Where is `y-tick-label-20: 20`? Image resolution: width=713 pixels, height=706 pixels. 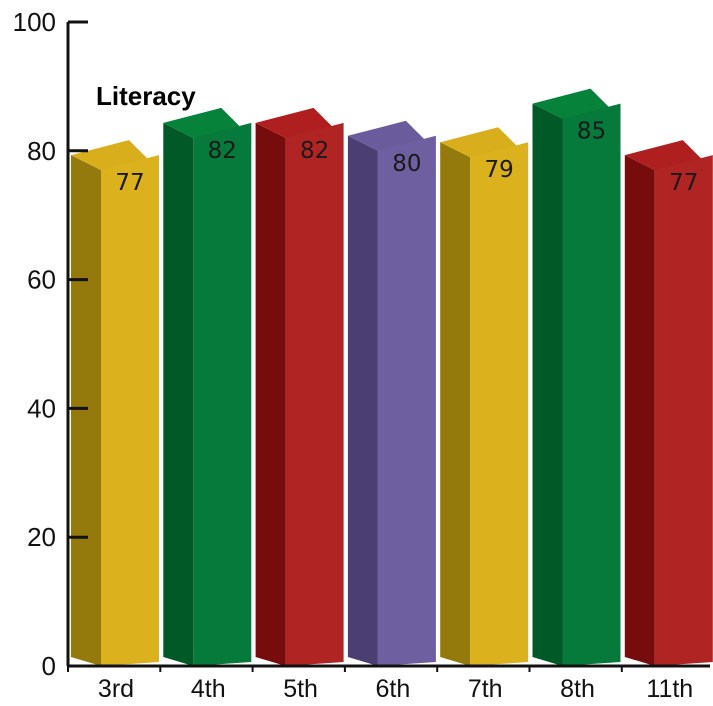 y-tick-label-20: 20 is located at coordinates (41, 537).